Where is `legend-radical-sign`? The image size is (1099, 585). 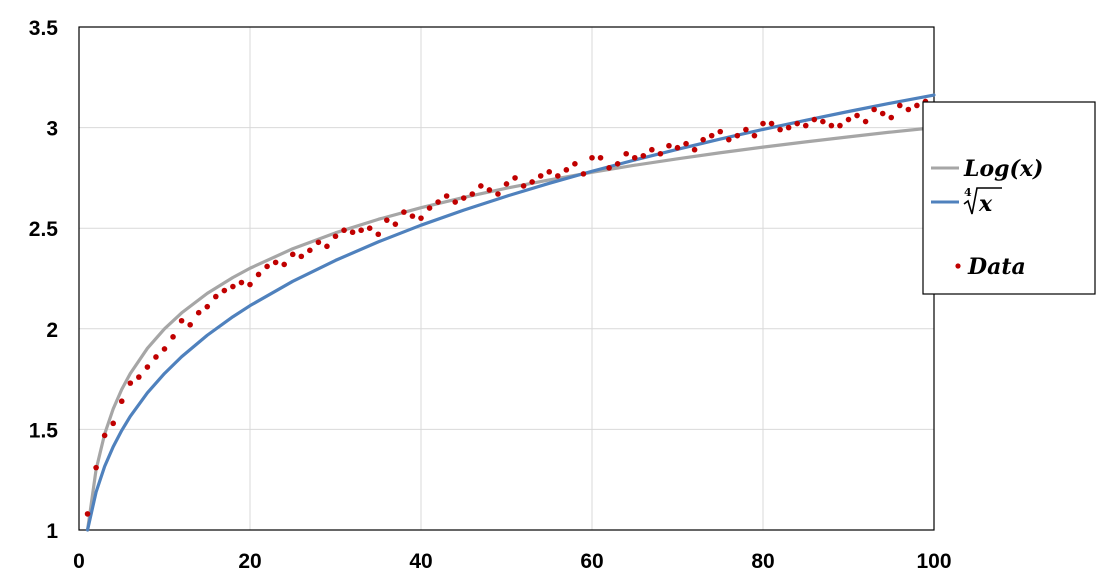 legend-radical-sign is located at coordinates (982, 201).